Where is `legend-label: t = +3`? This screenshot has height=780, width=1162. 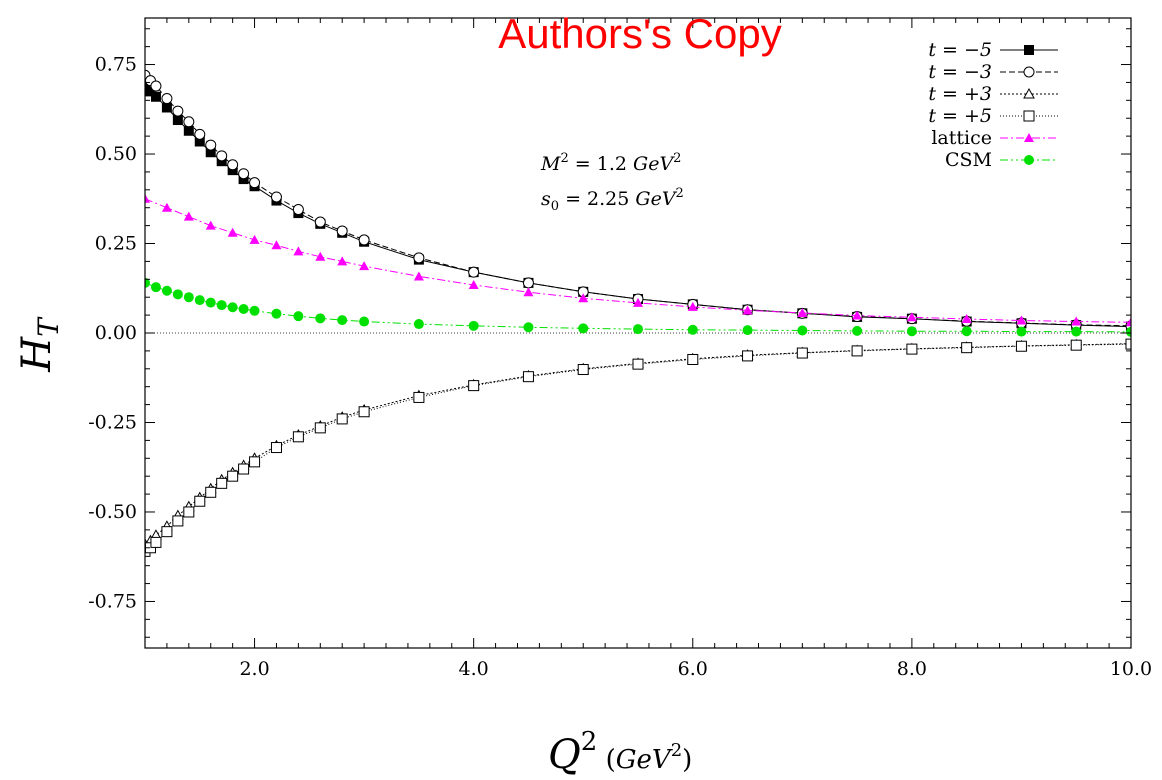 legend-label: t = +3 is located at coordinates (960, 94).